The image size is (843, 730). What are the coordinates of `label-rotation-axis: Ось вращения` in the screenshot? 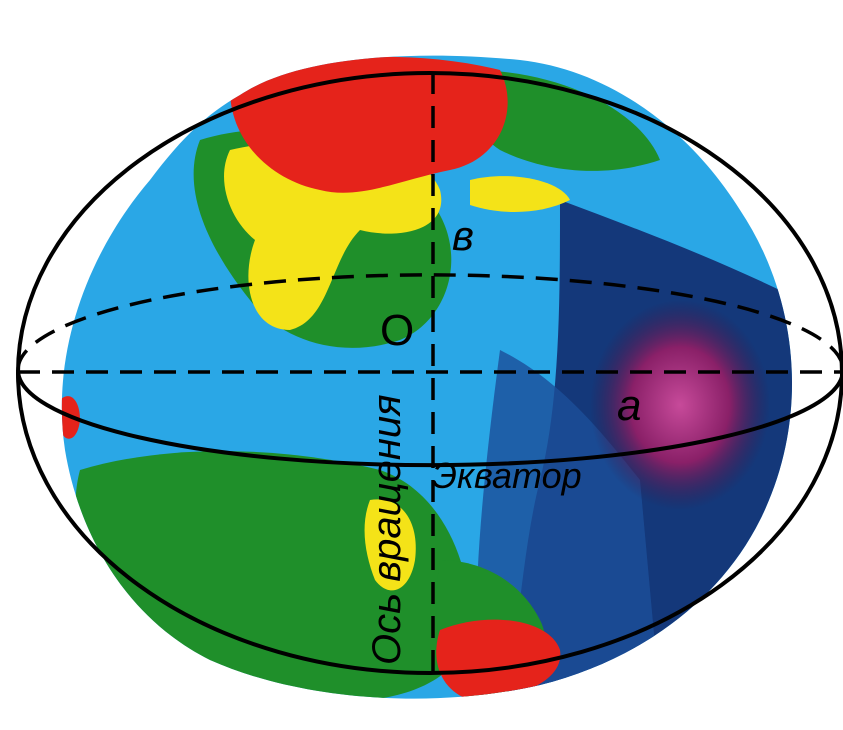 It's located at (387, 529).